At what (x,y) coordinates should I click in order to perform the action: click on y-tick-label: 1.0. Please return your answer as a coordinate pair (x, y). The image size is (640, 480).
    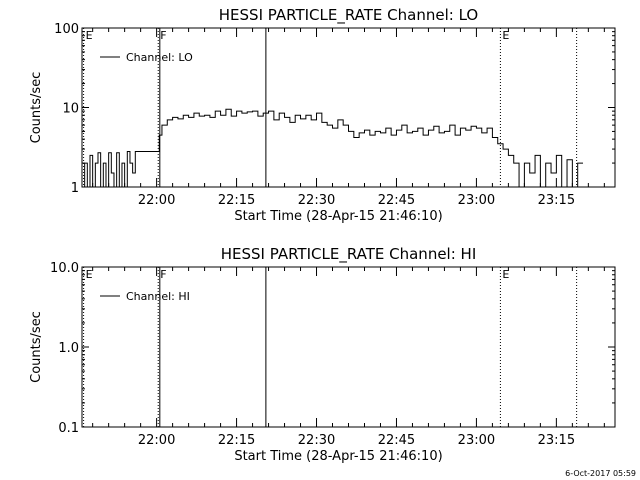
    Looking at the image, I should click on (68, 348).